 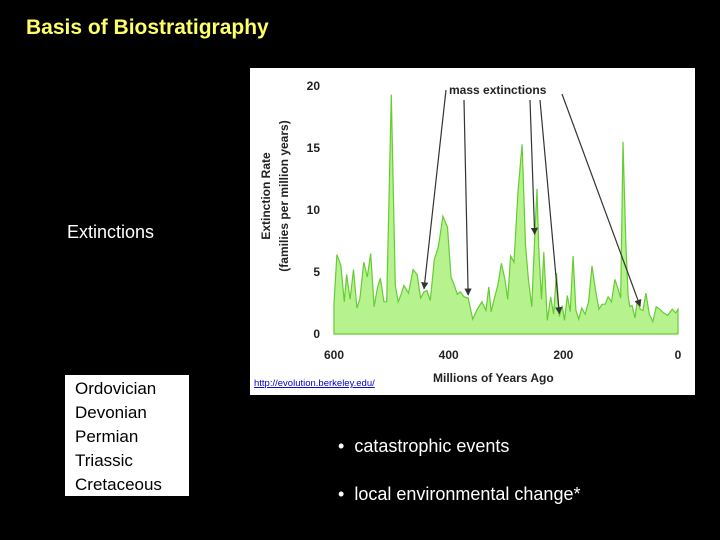 What do you see at coordinates (467, 494) in the screenshot?
I see `bullet-text: local environmental change*` at bounding box center [467, 494].